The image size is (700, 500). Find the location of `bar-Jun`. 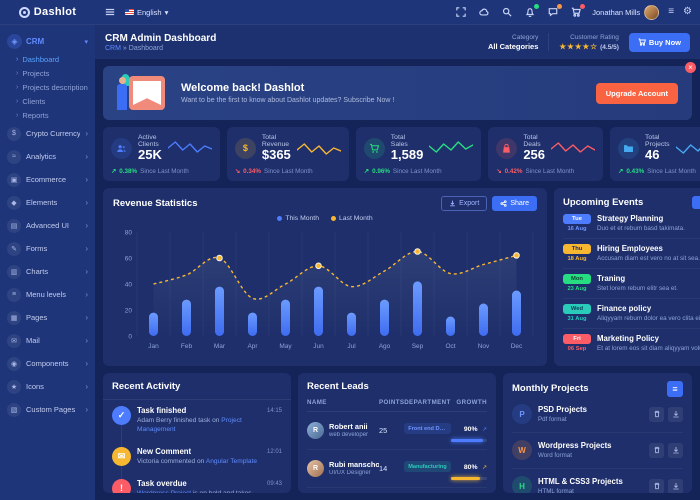

bar-Jun is located at coordinates (318, 311).